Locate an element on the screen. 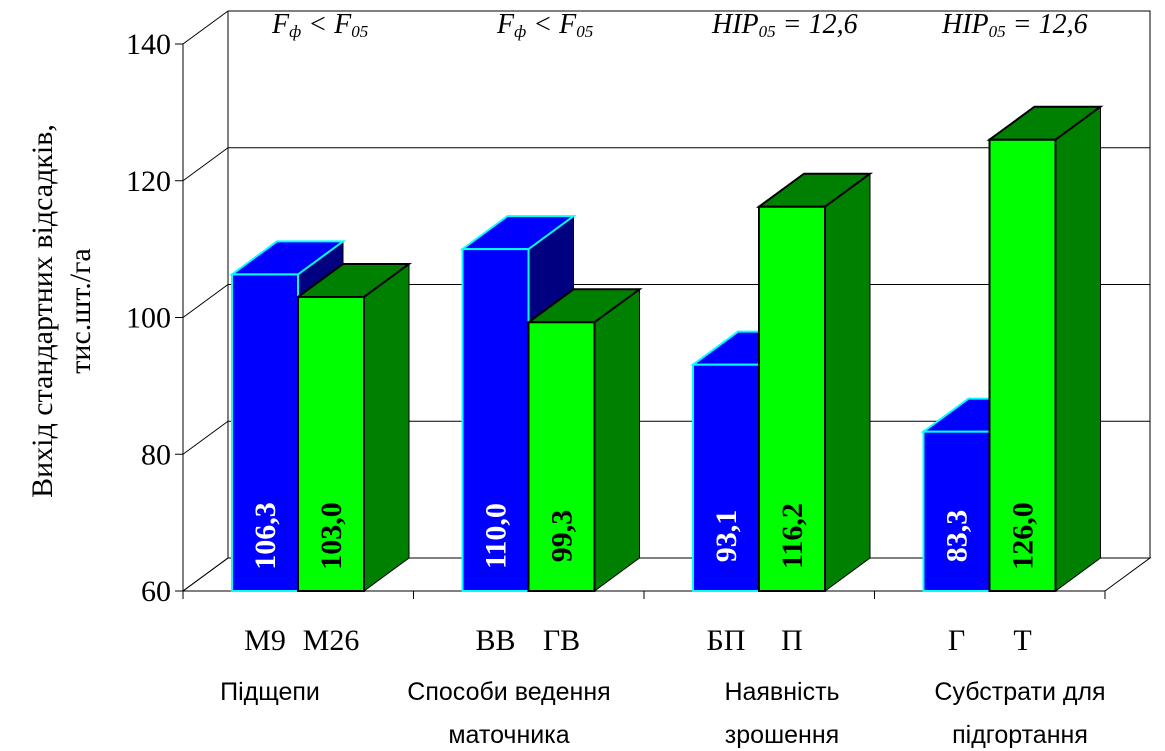 This screenshot has height=751, width=1165. group-label: Наявність is located at coordinates (781, 692).